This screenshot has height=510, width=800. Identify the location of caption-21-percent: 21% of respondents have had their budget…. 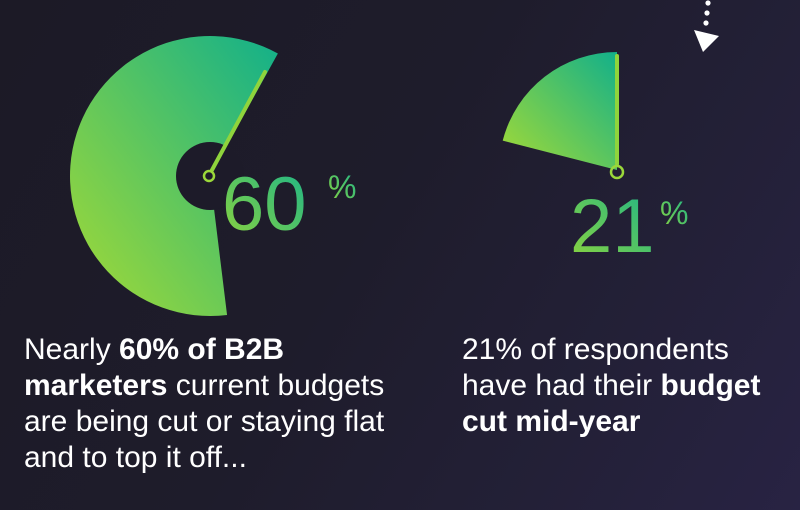
(627, 386).